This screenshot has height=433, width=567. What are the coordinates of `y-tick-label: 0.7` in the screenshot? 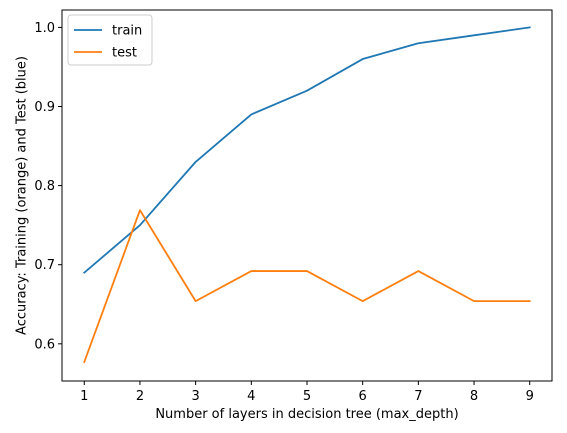 It's located at (44, 265).